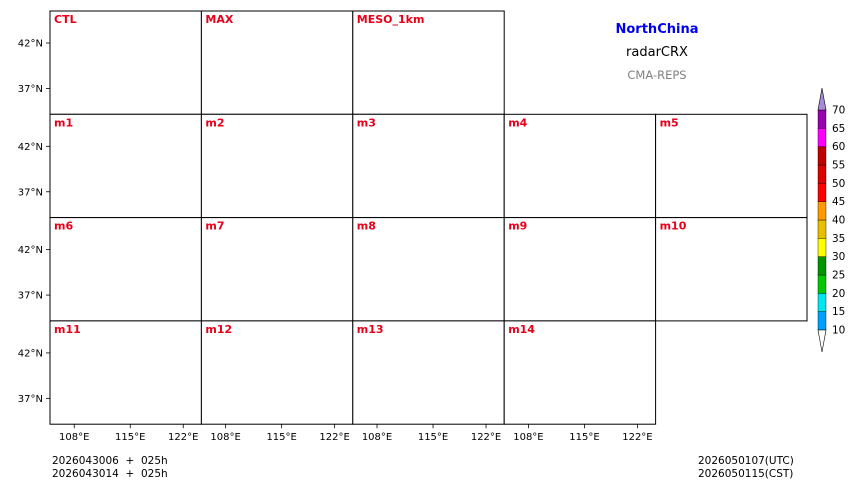 The image size is (860, 493). I want to click on panel-m3: m3, so click(428, 166).